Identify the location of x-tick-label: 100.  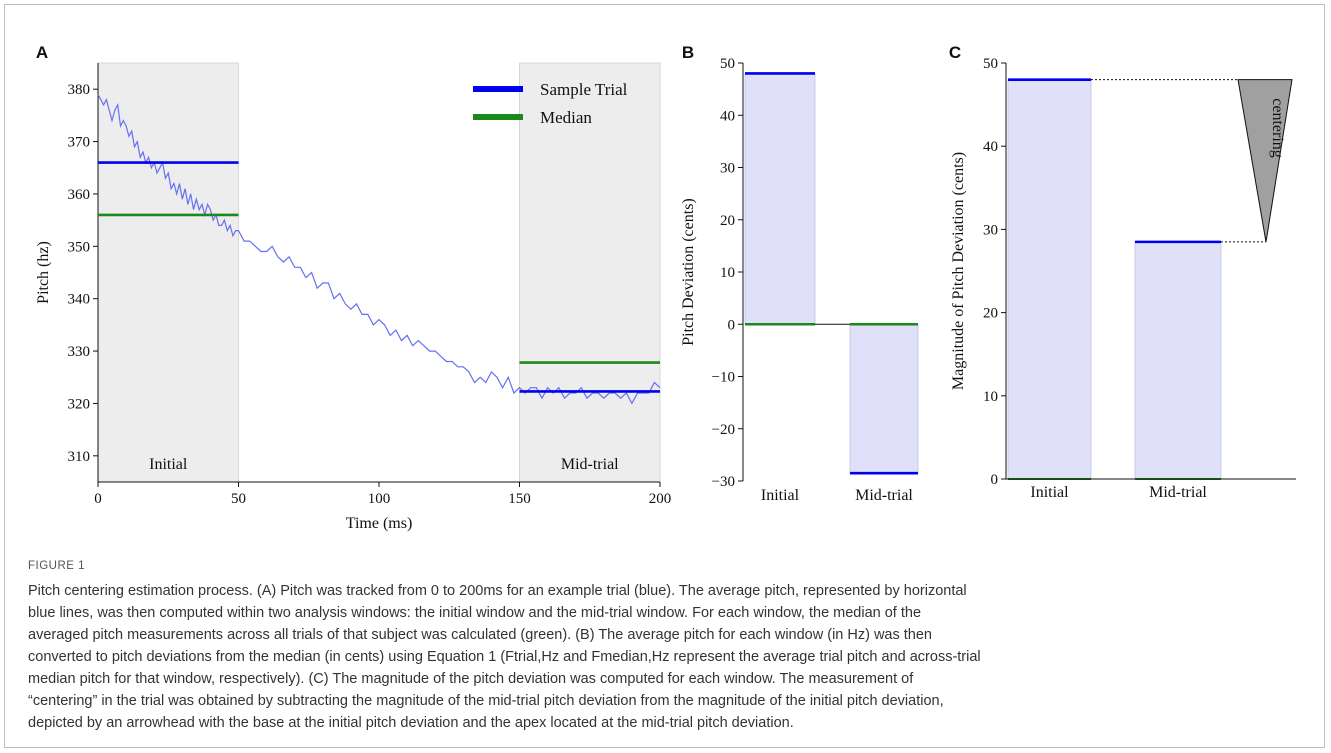
(379, 499).